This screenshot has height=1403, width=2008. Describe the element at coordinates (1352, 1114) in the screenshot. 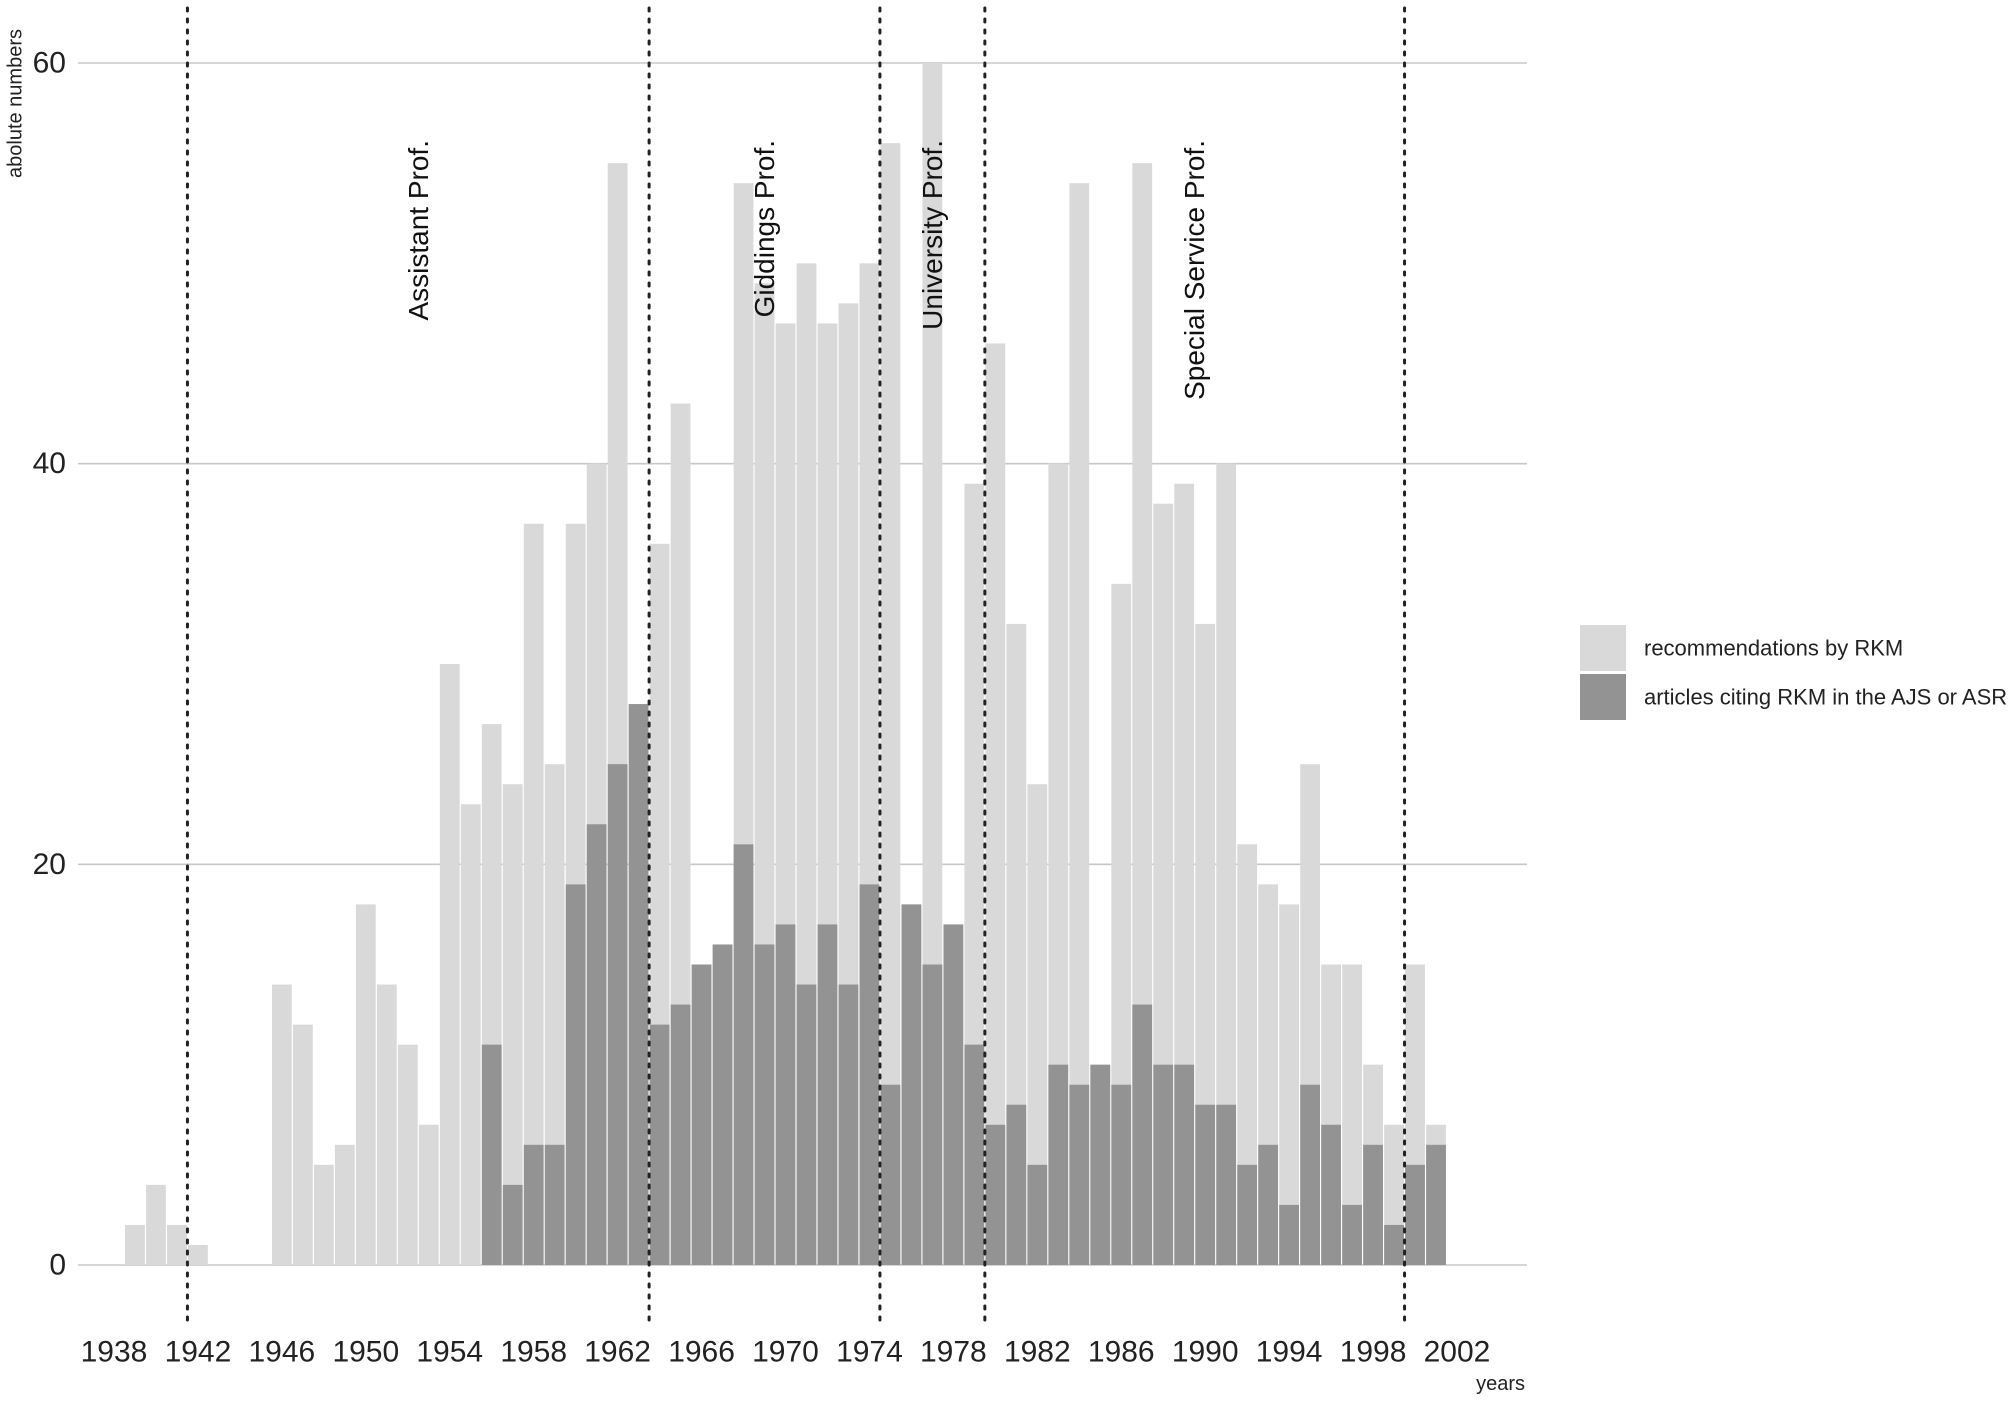

I see `recommendations-bar-1997` at that location.